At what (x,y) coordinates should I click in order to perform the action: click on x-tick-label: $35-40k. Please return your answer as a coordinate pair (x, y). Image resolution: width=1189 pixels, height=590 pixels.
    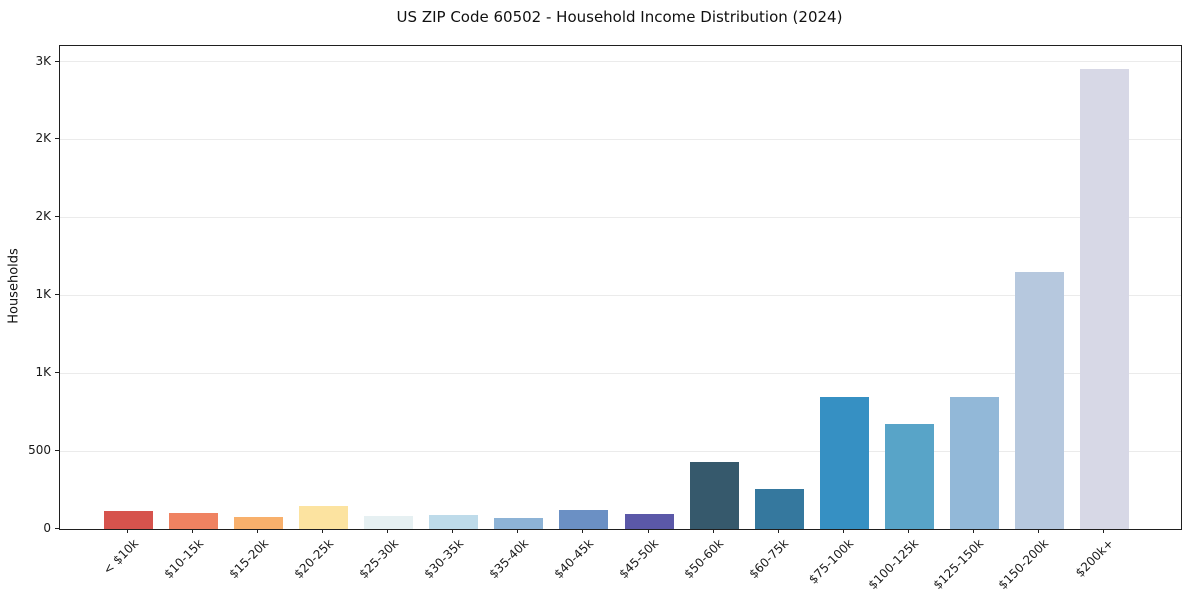
    Looking at the image, I should click on (509, 559).